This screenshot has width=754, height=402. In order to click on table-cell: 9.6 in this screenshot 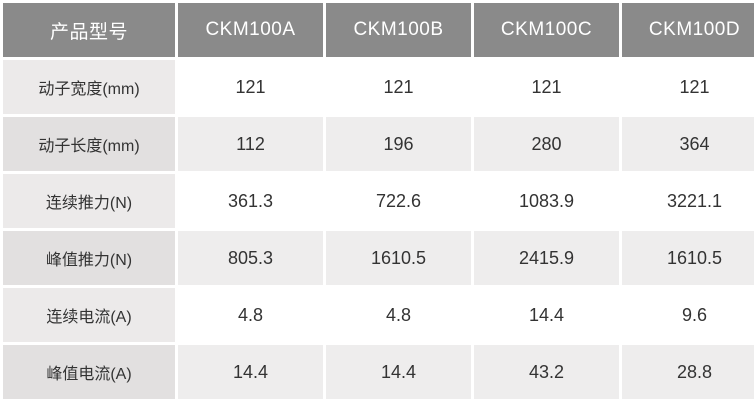, I will do `click(688, 315)`.